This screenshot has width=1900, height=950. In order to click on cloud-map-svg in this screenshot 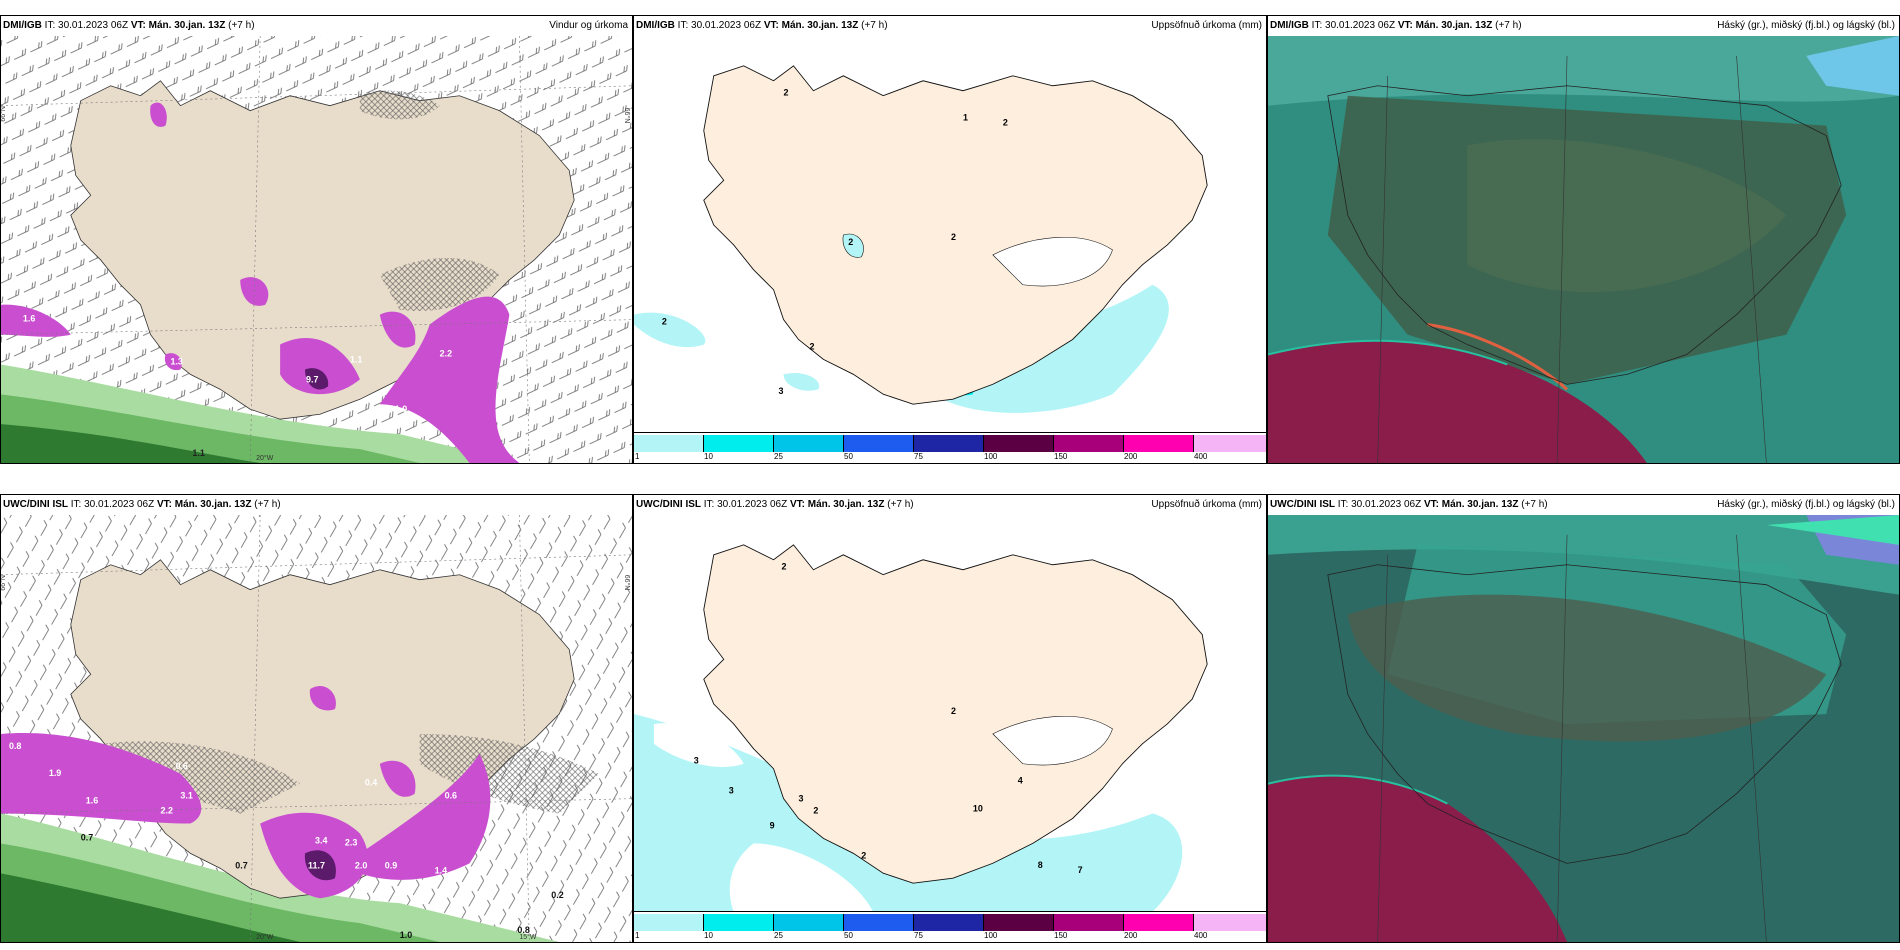, I will do `click(1583, 728)`.